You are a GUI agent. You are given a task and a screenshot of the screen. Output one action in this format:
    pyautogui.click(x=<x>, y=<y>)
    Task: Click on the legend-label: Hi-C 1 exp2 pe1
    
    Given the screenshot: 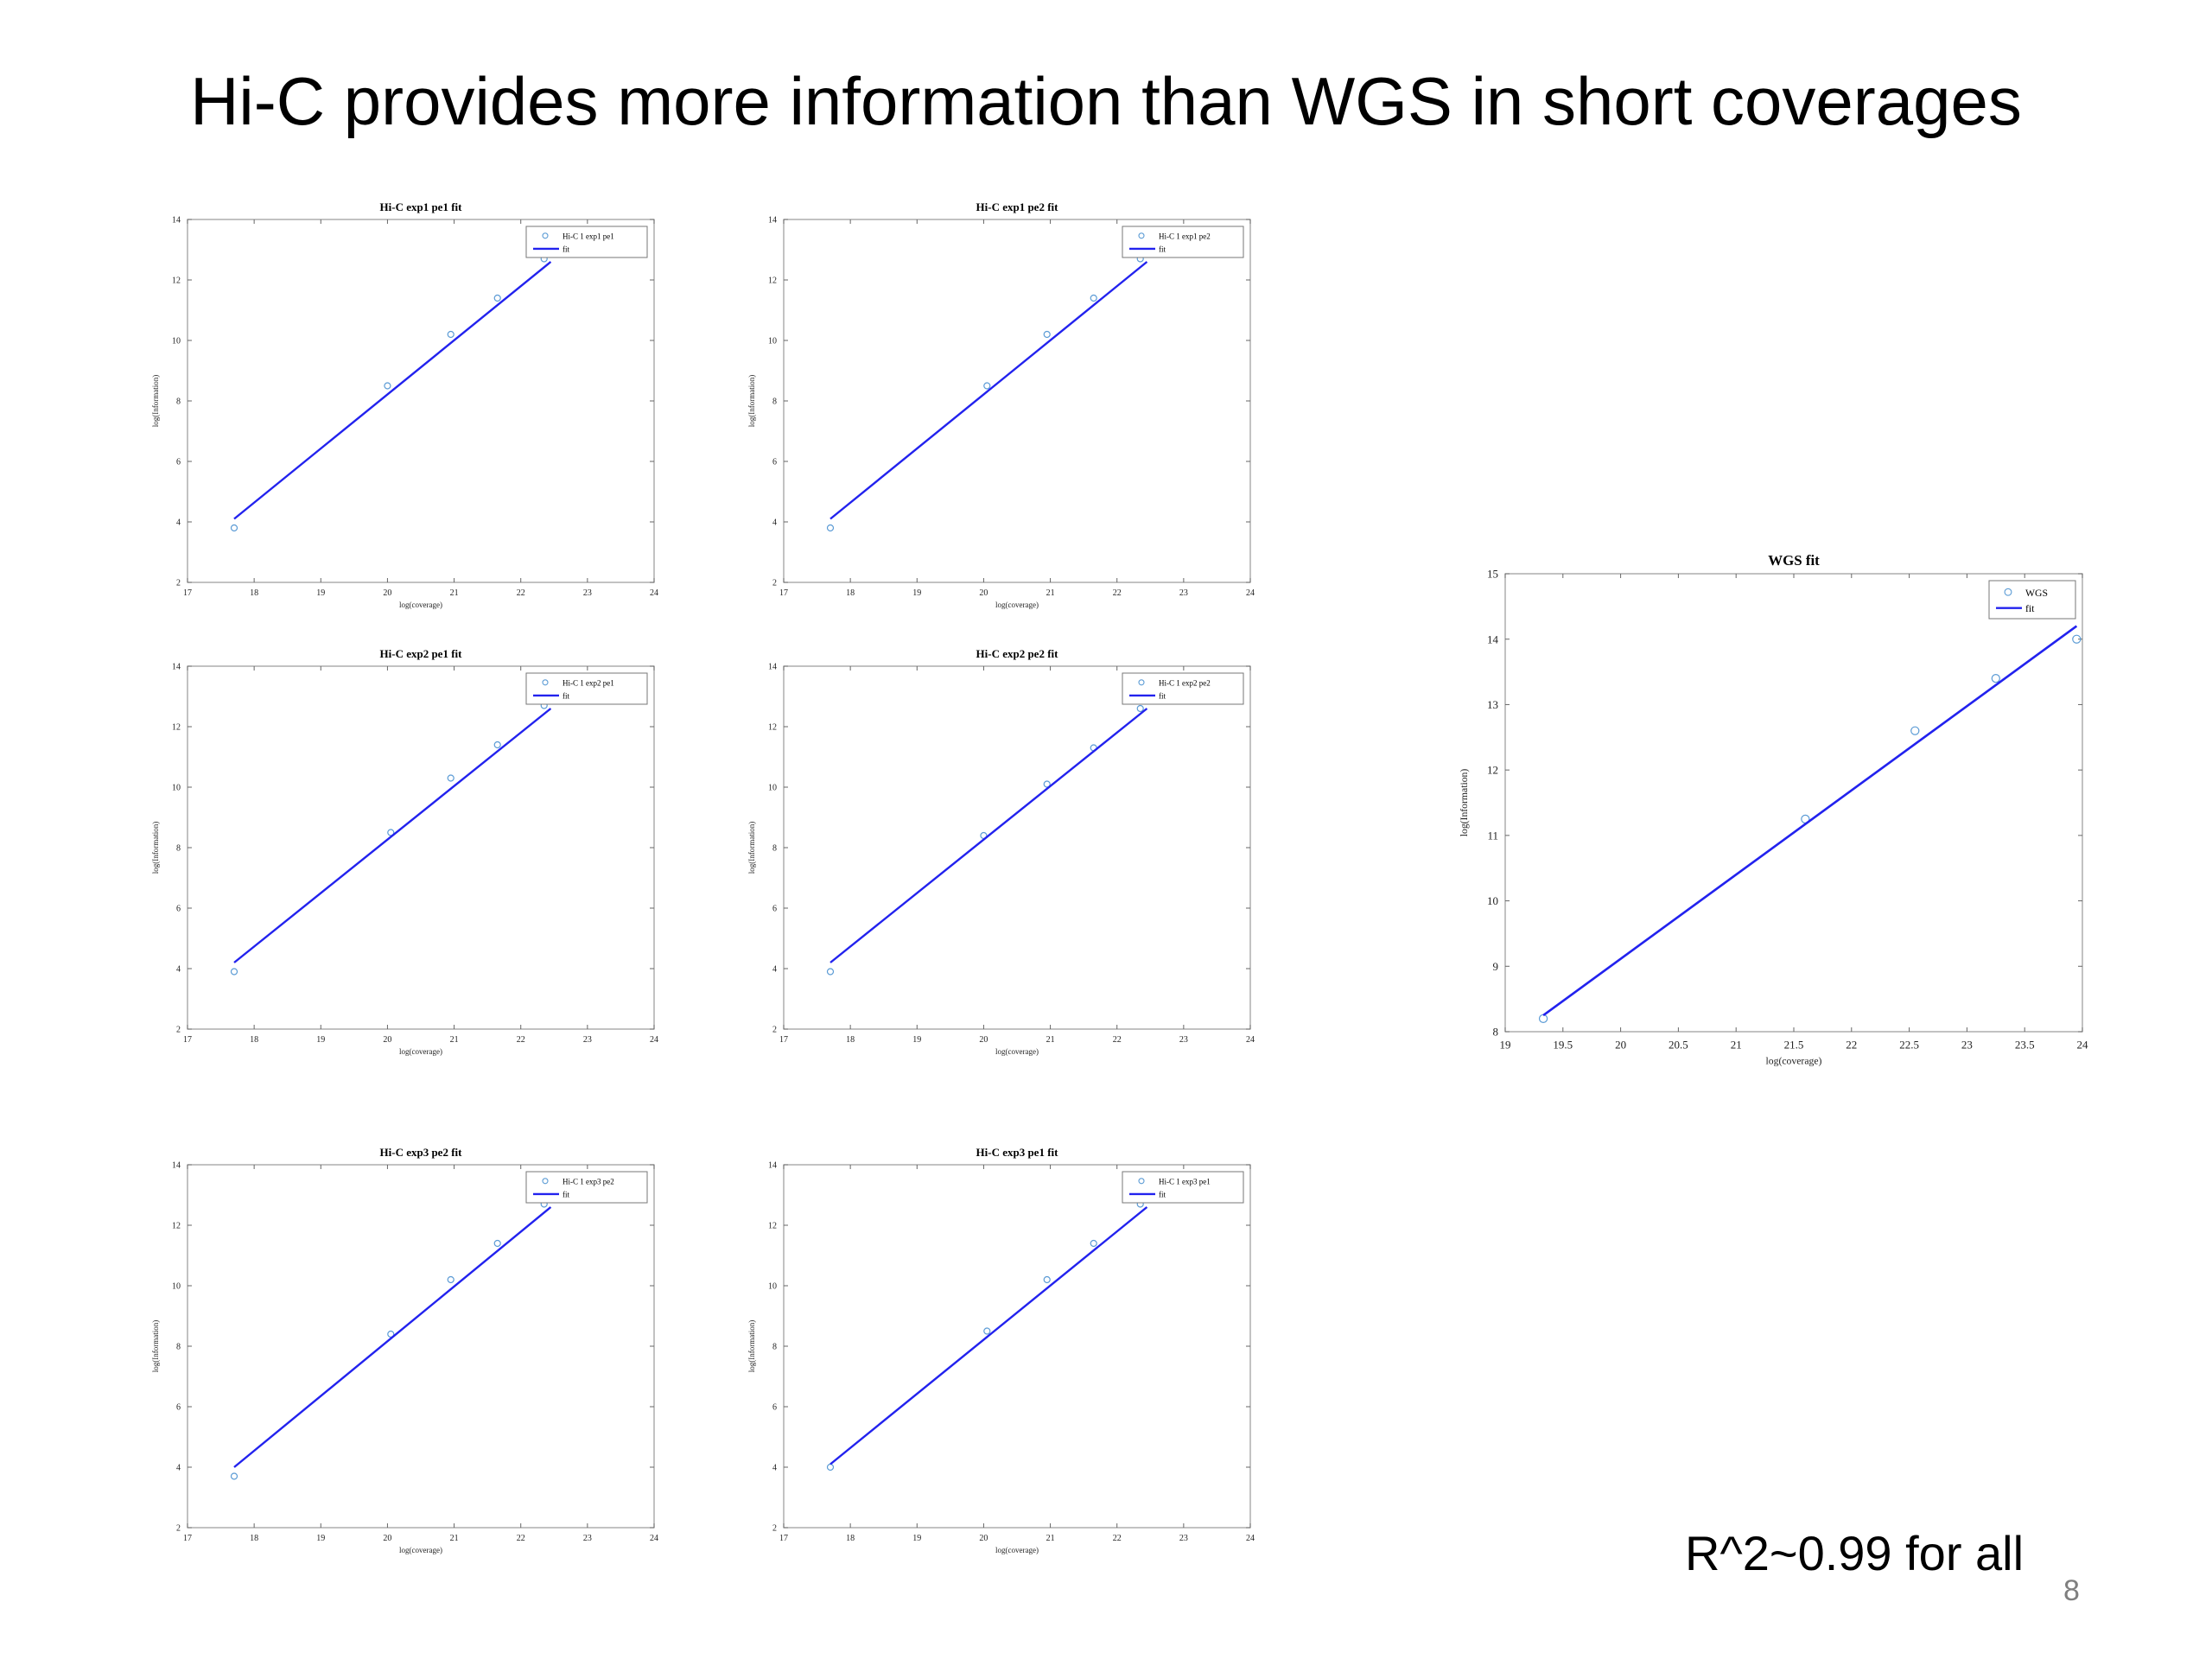 What is the action you would take?
    pyautogui.click(x=588, y=682)
    